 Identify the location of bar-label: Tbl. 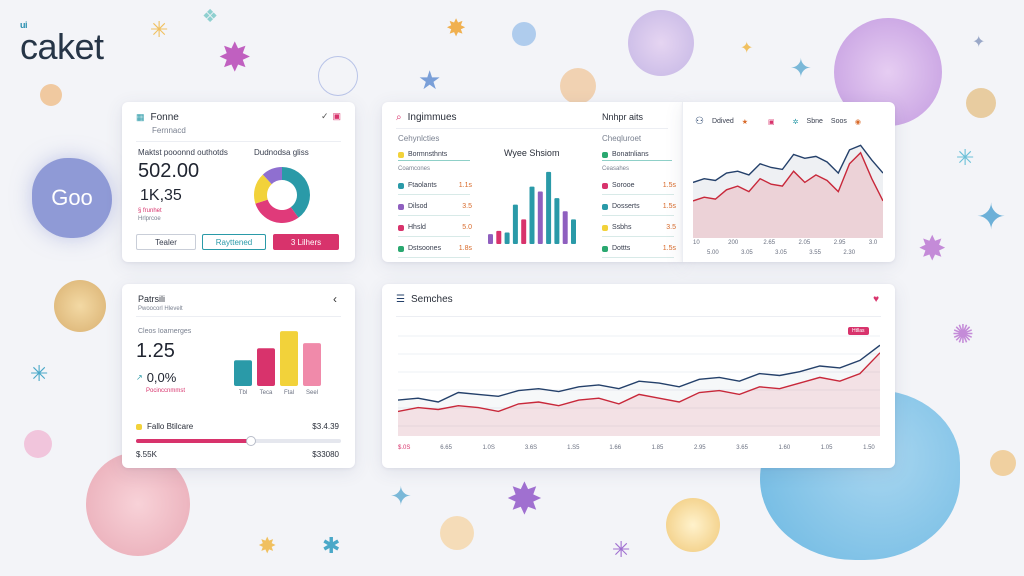
(243, 393).